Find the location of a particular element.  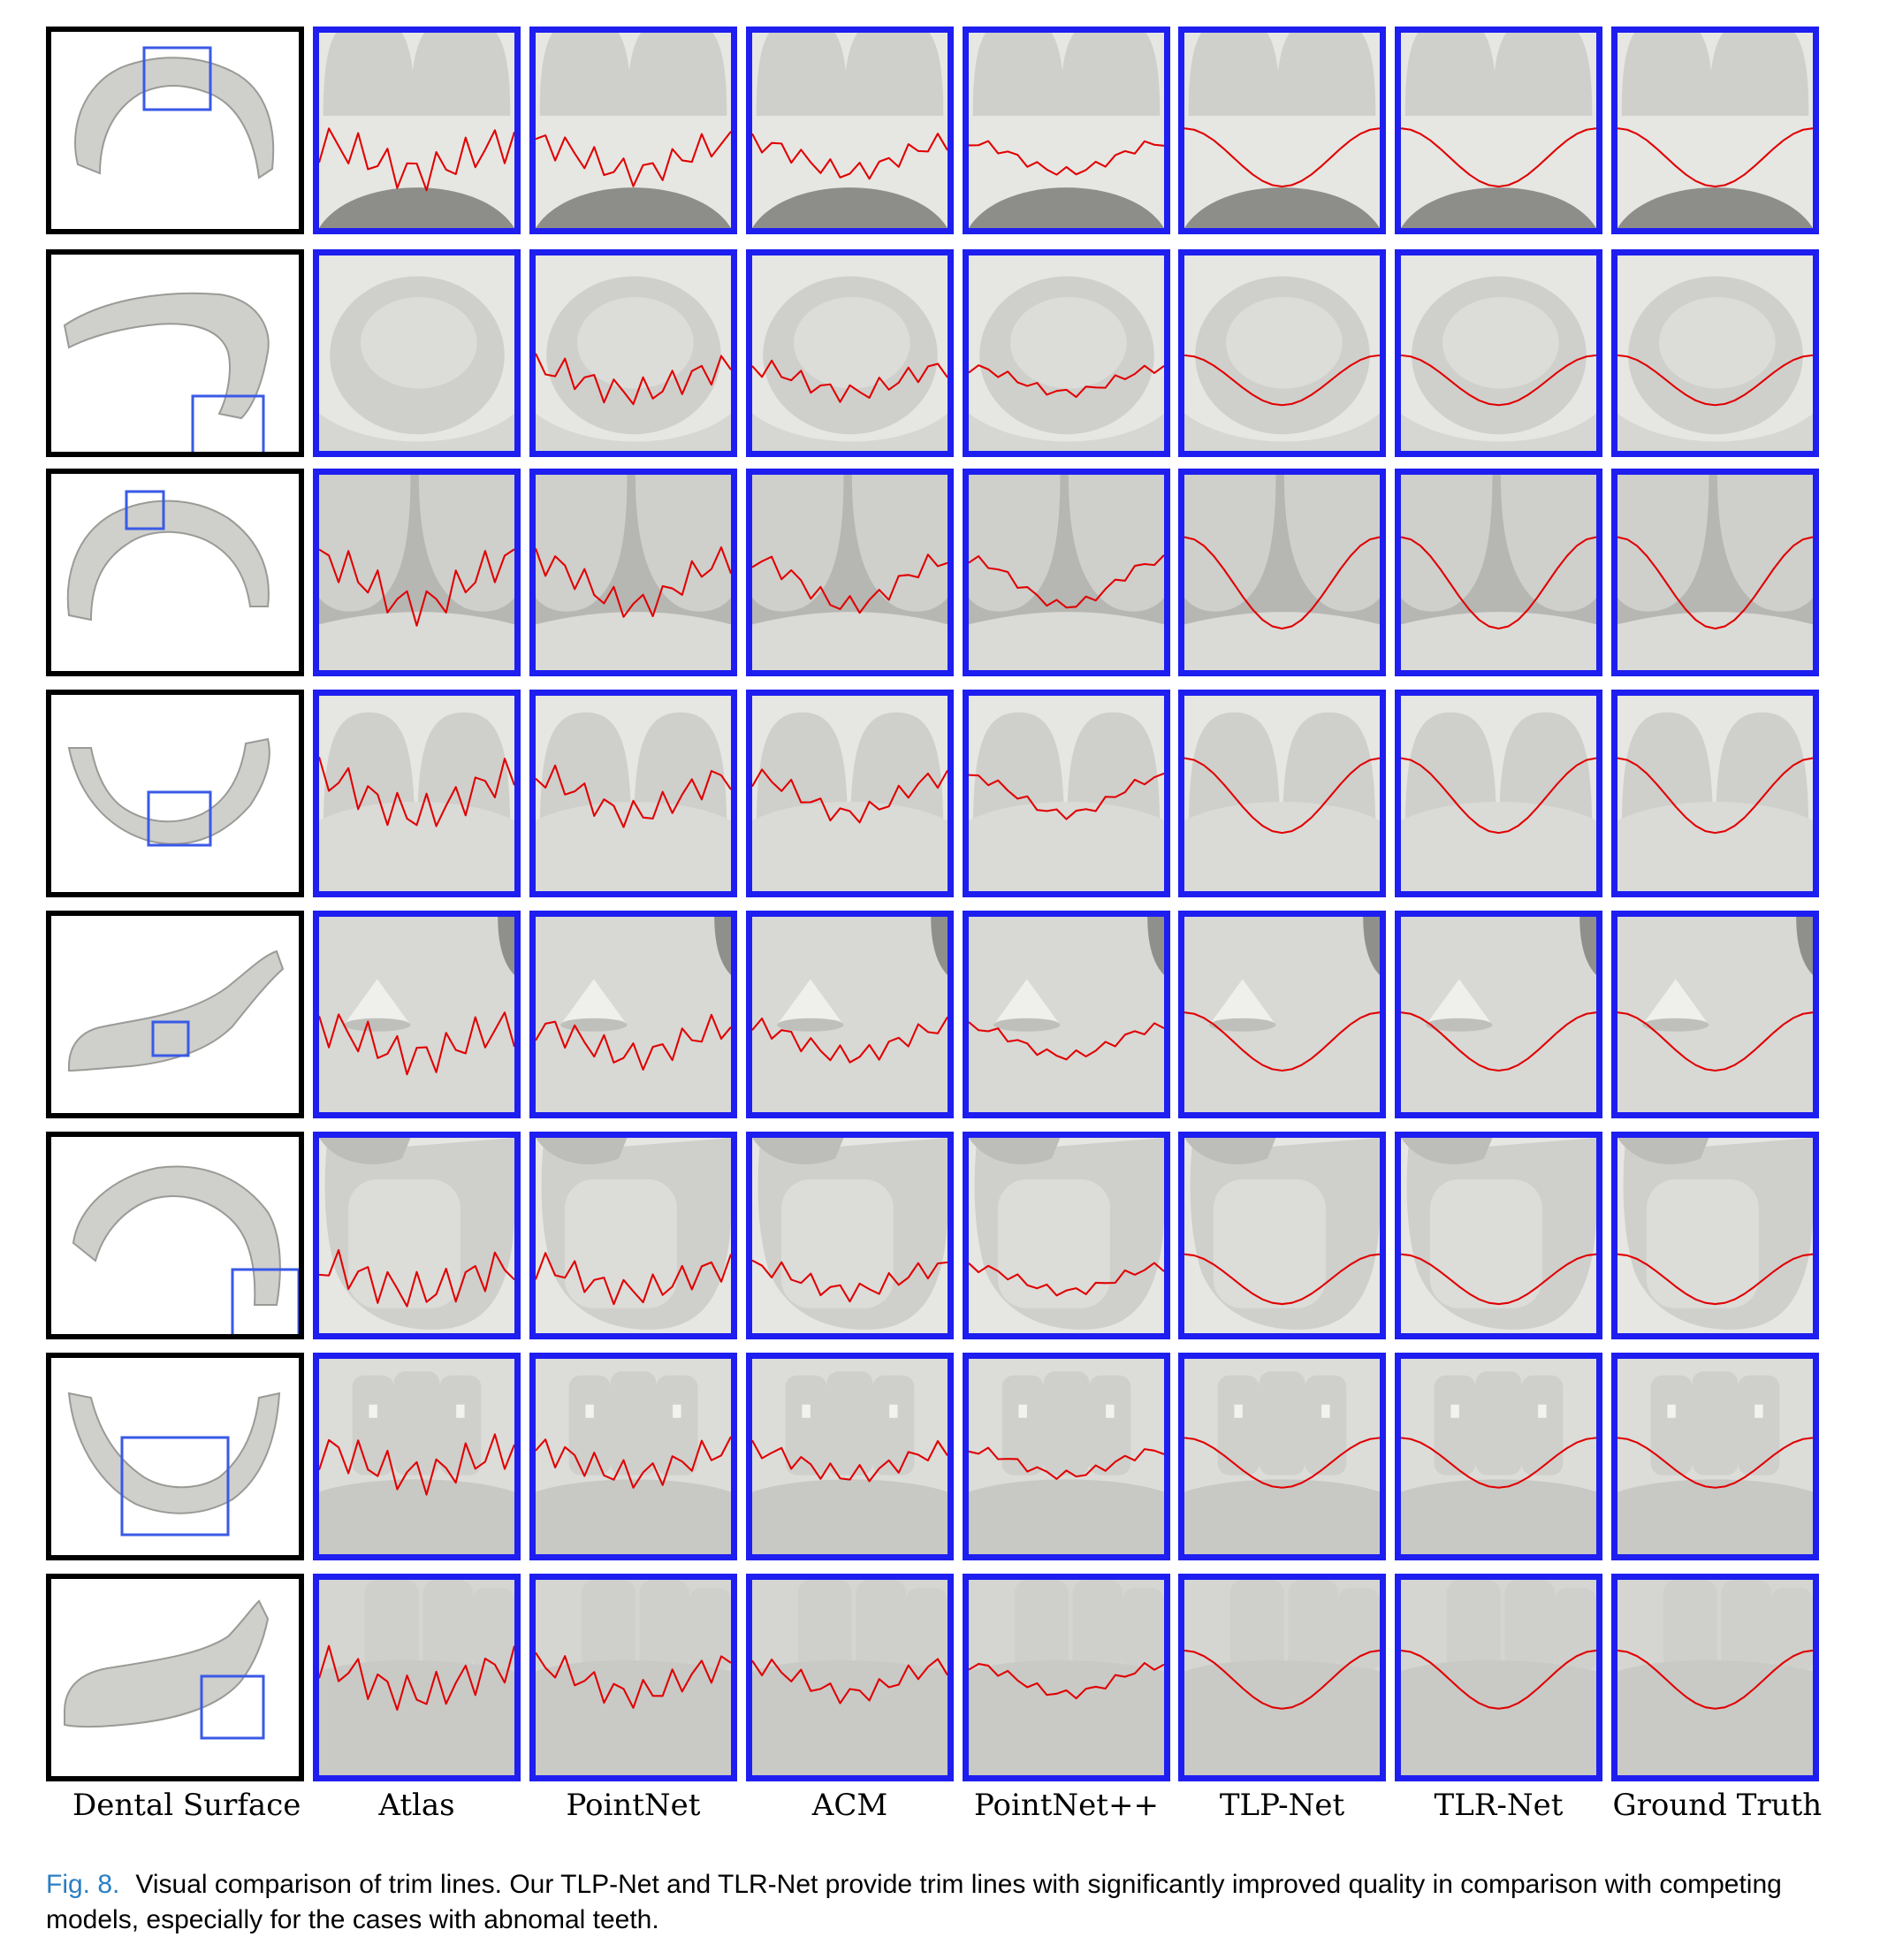

panel-row-7-tlp-net is located at coordinates (1282, 1456).